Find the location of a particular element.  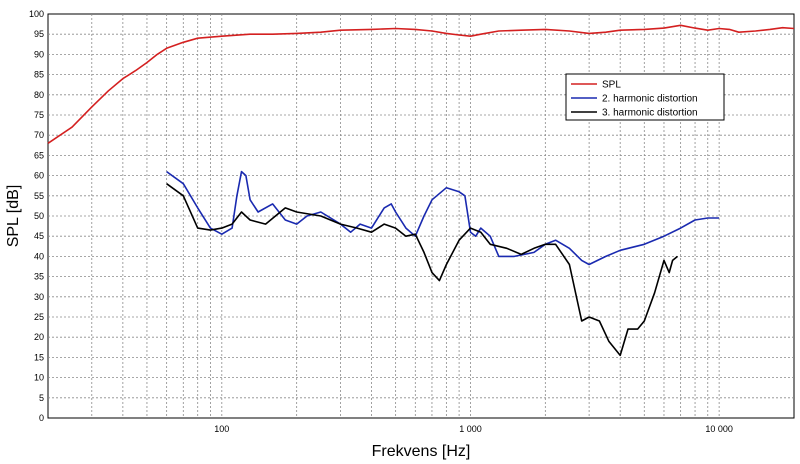

y-tick-label: 40 is located at coordinates (39, 256).